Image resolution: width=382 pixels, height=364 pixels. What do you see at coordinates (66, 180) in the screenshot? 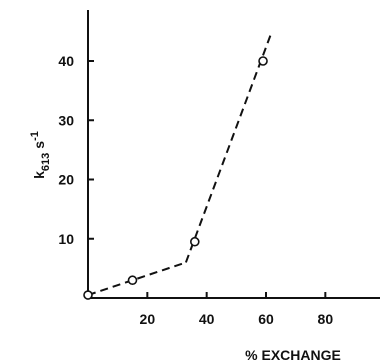
I see `y-tick-label: 20` at bounding box center [66, 180].